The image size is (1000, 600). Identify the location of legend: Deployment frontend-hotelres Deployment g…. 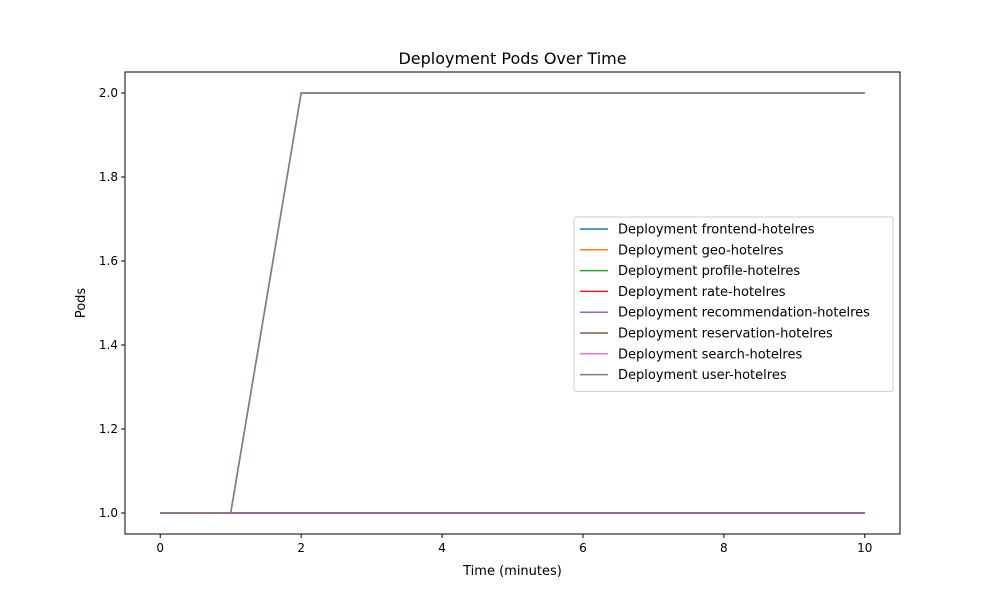
(733, 304).